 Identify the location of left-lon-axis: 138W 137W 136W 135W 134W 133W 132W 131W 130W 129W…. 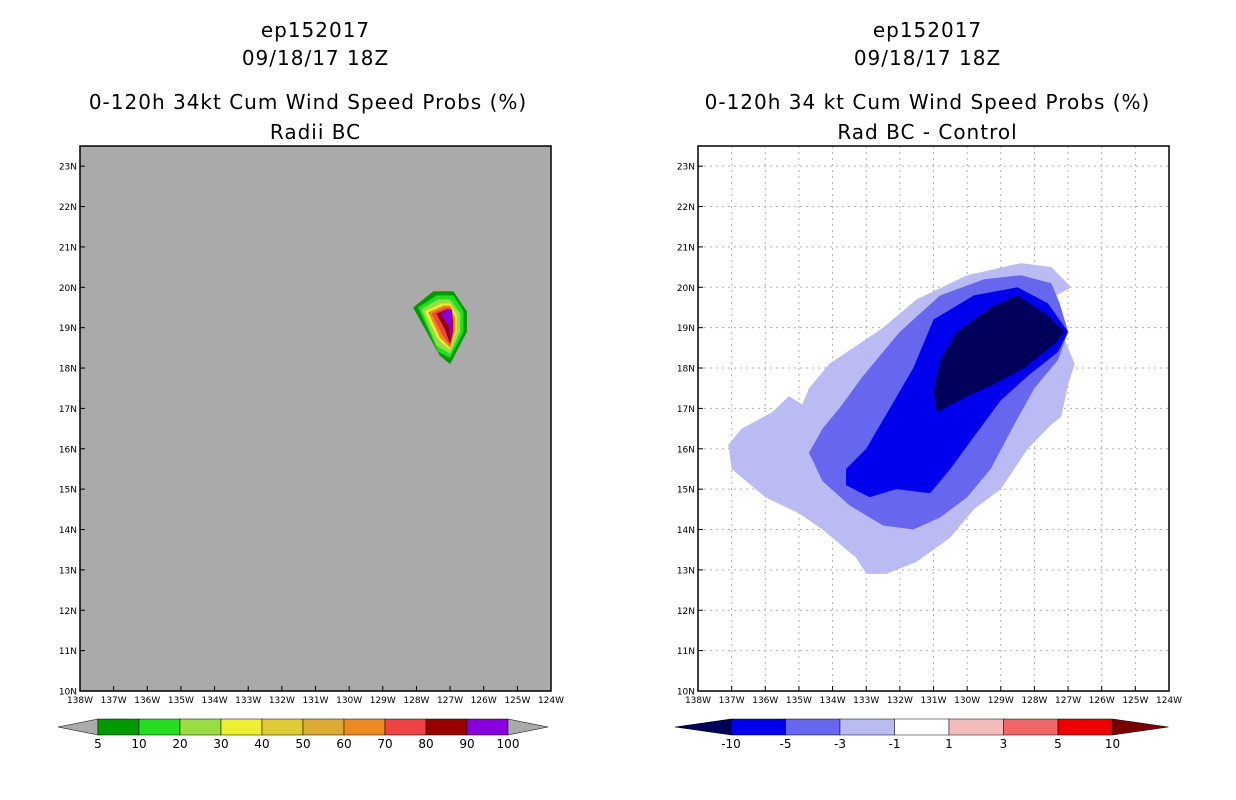
(315, 696).